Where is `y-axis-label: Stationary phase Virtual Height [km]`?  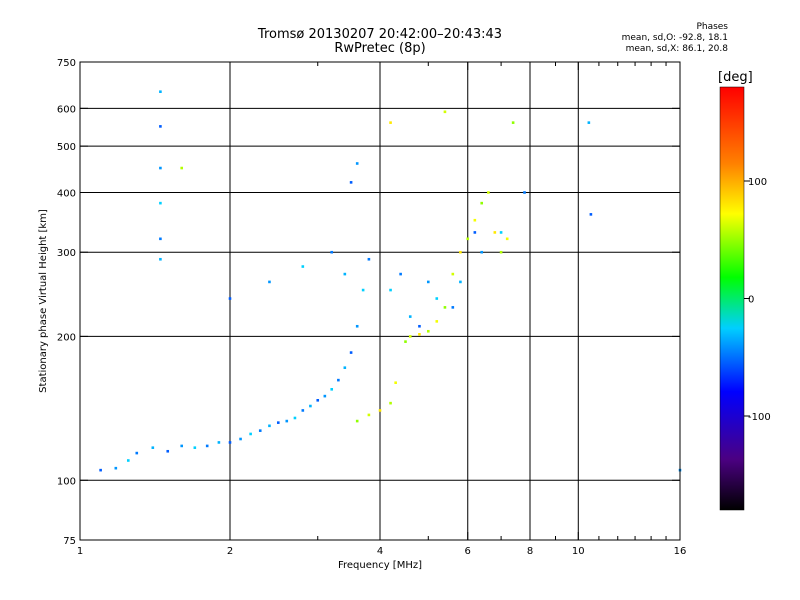
y-axis-label: Stationary phase Virtual Height [km] is located at coordinates (43, 301).